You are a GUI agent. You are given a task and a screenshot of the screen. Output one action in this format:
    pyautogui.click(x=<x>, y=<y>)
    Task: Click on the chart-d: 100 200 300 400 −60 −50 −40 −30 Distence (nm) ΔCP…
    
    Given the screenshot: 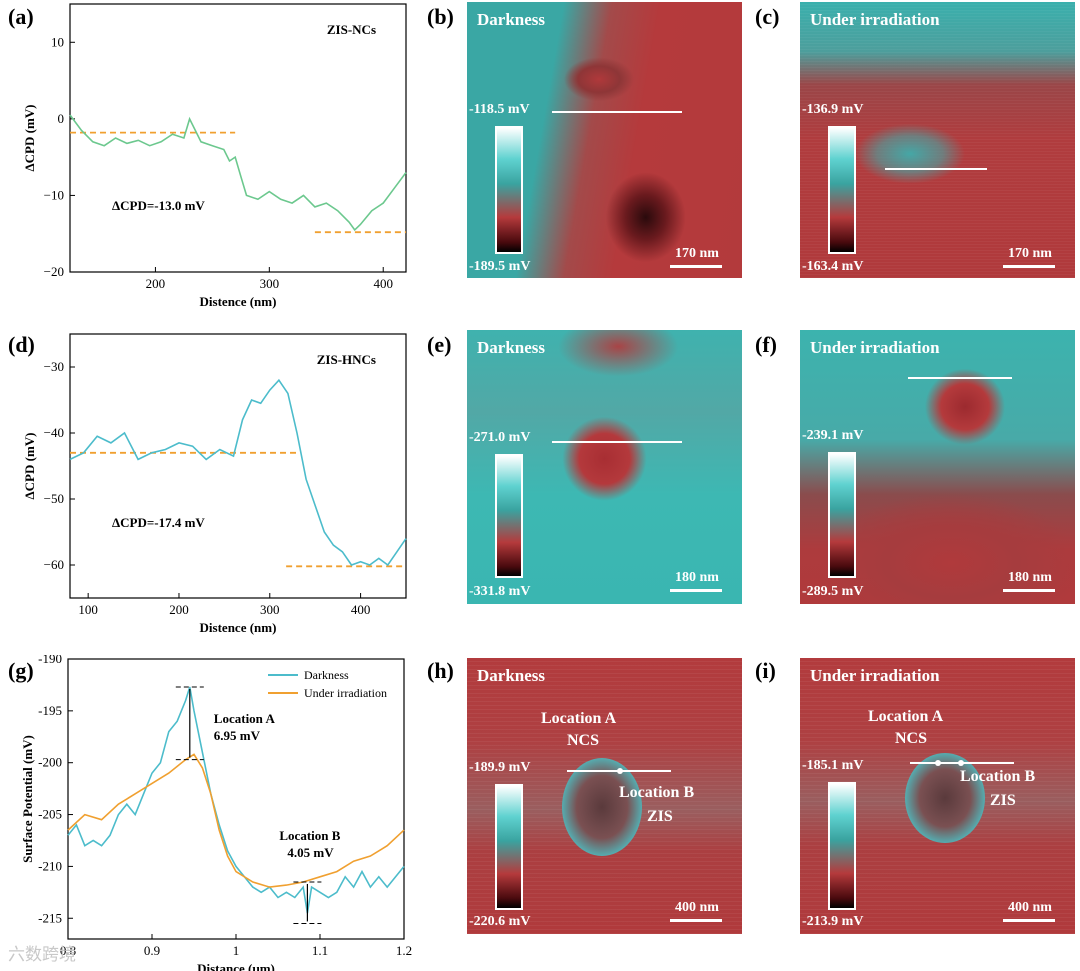 What is the action you would take?
    pyautogui.click(x=214, y=484)
    